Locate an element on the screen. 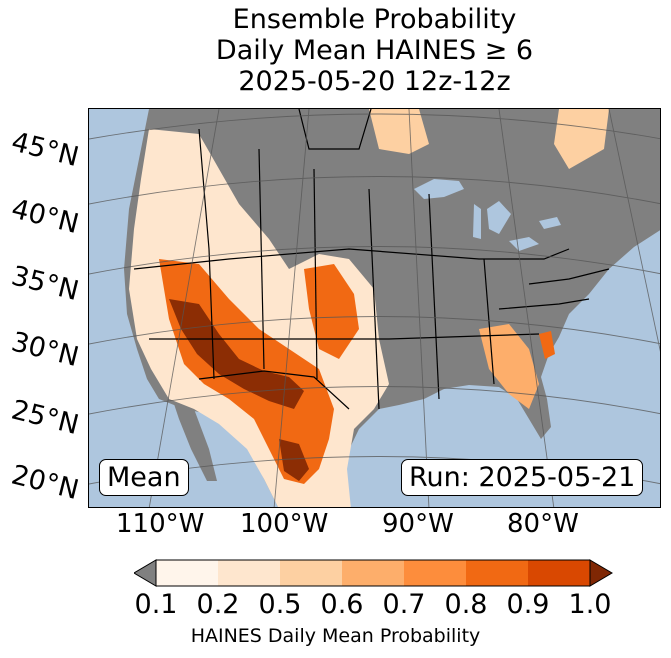  lat-label-40: 40°N is located at coordinates (45, 217).